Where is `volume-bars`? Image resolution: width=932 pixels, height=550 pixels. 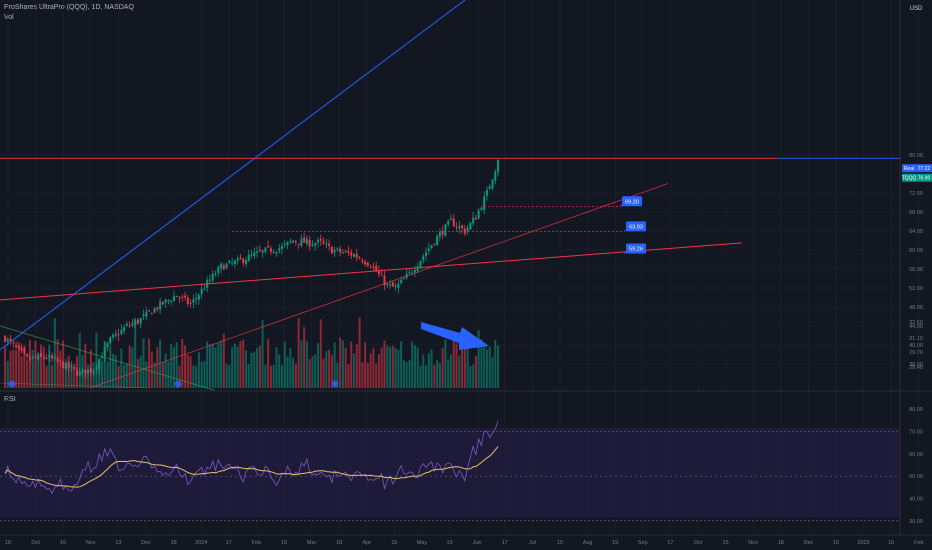 volume-bars is located at coordinates (252, 352).